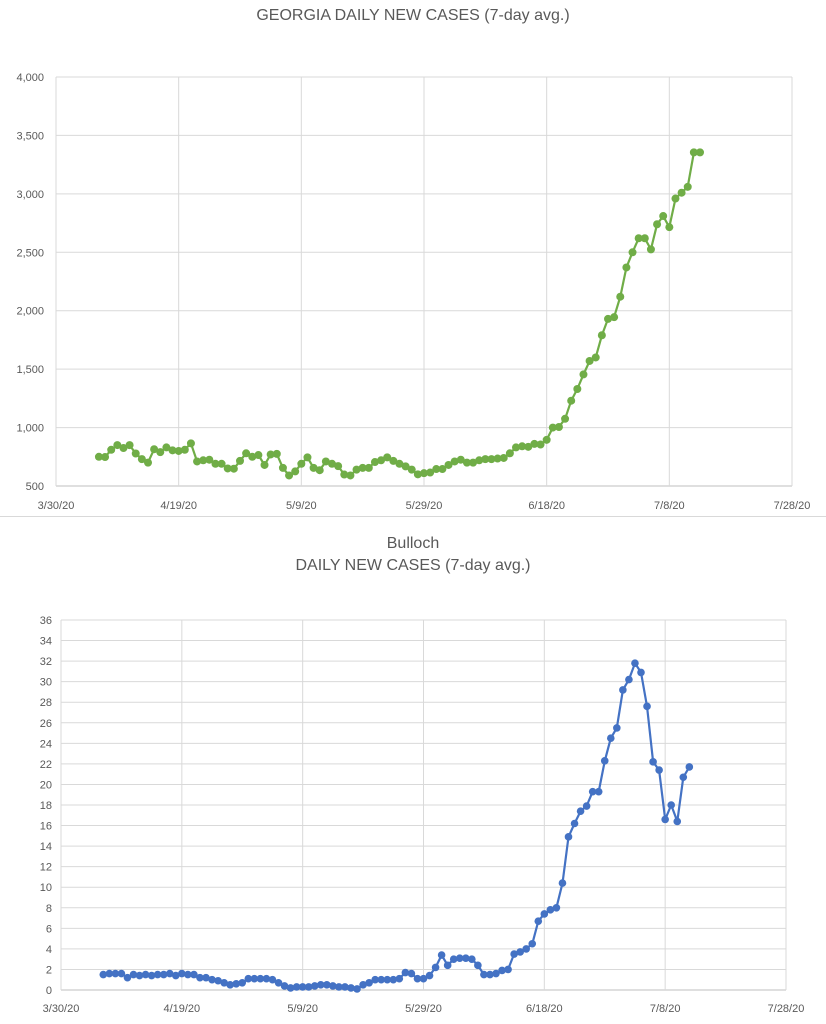 The width and height of the screenshot is (826, 1024). What do you see at coordinates (46, 662) in the screenshot?
I see `y-tick-label: 32` at bounding box center [46, 662].